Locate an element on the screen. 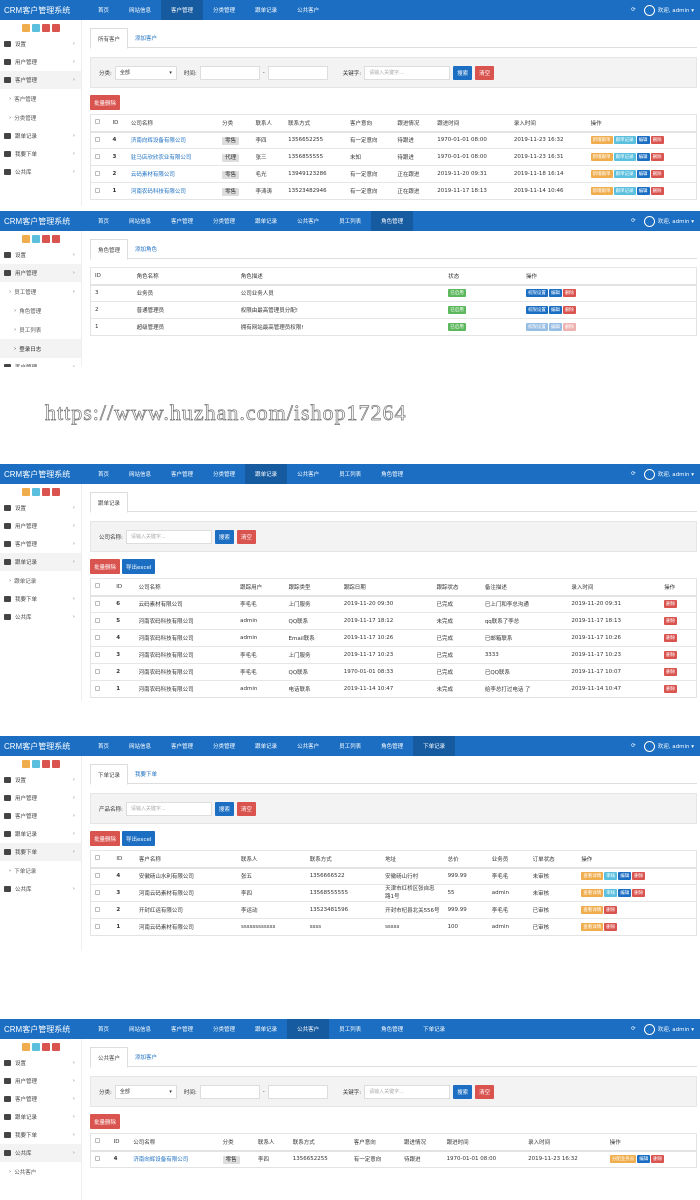 The height and width of the screenshot is (1200, 700). action-button: 跟单记录 is located at coordinates (624, 191).